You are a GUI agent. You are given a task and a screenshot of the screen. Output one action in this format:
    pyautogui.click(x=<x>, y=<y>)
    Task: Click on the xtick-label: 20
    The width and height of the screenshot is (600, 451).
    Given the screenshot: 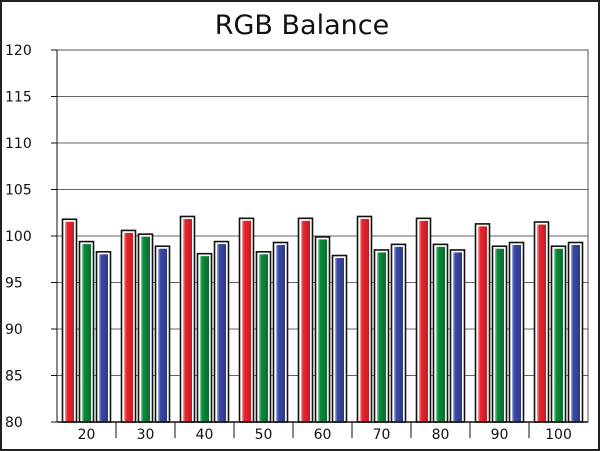 What is the action you would take?
    pyautogui.click(x=87, y=435)
    